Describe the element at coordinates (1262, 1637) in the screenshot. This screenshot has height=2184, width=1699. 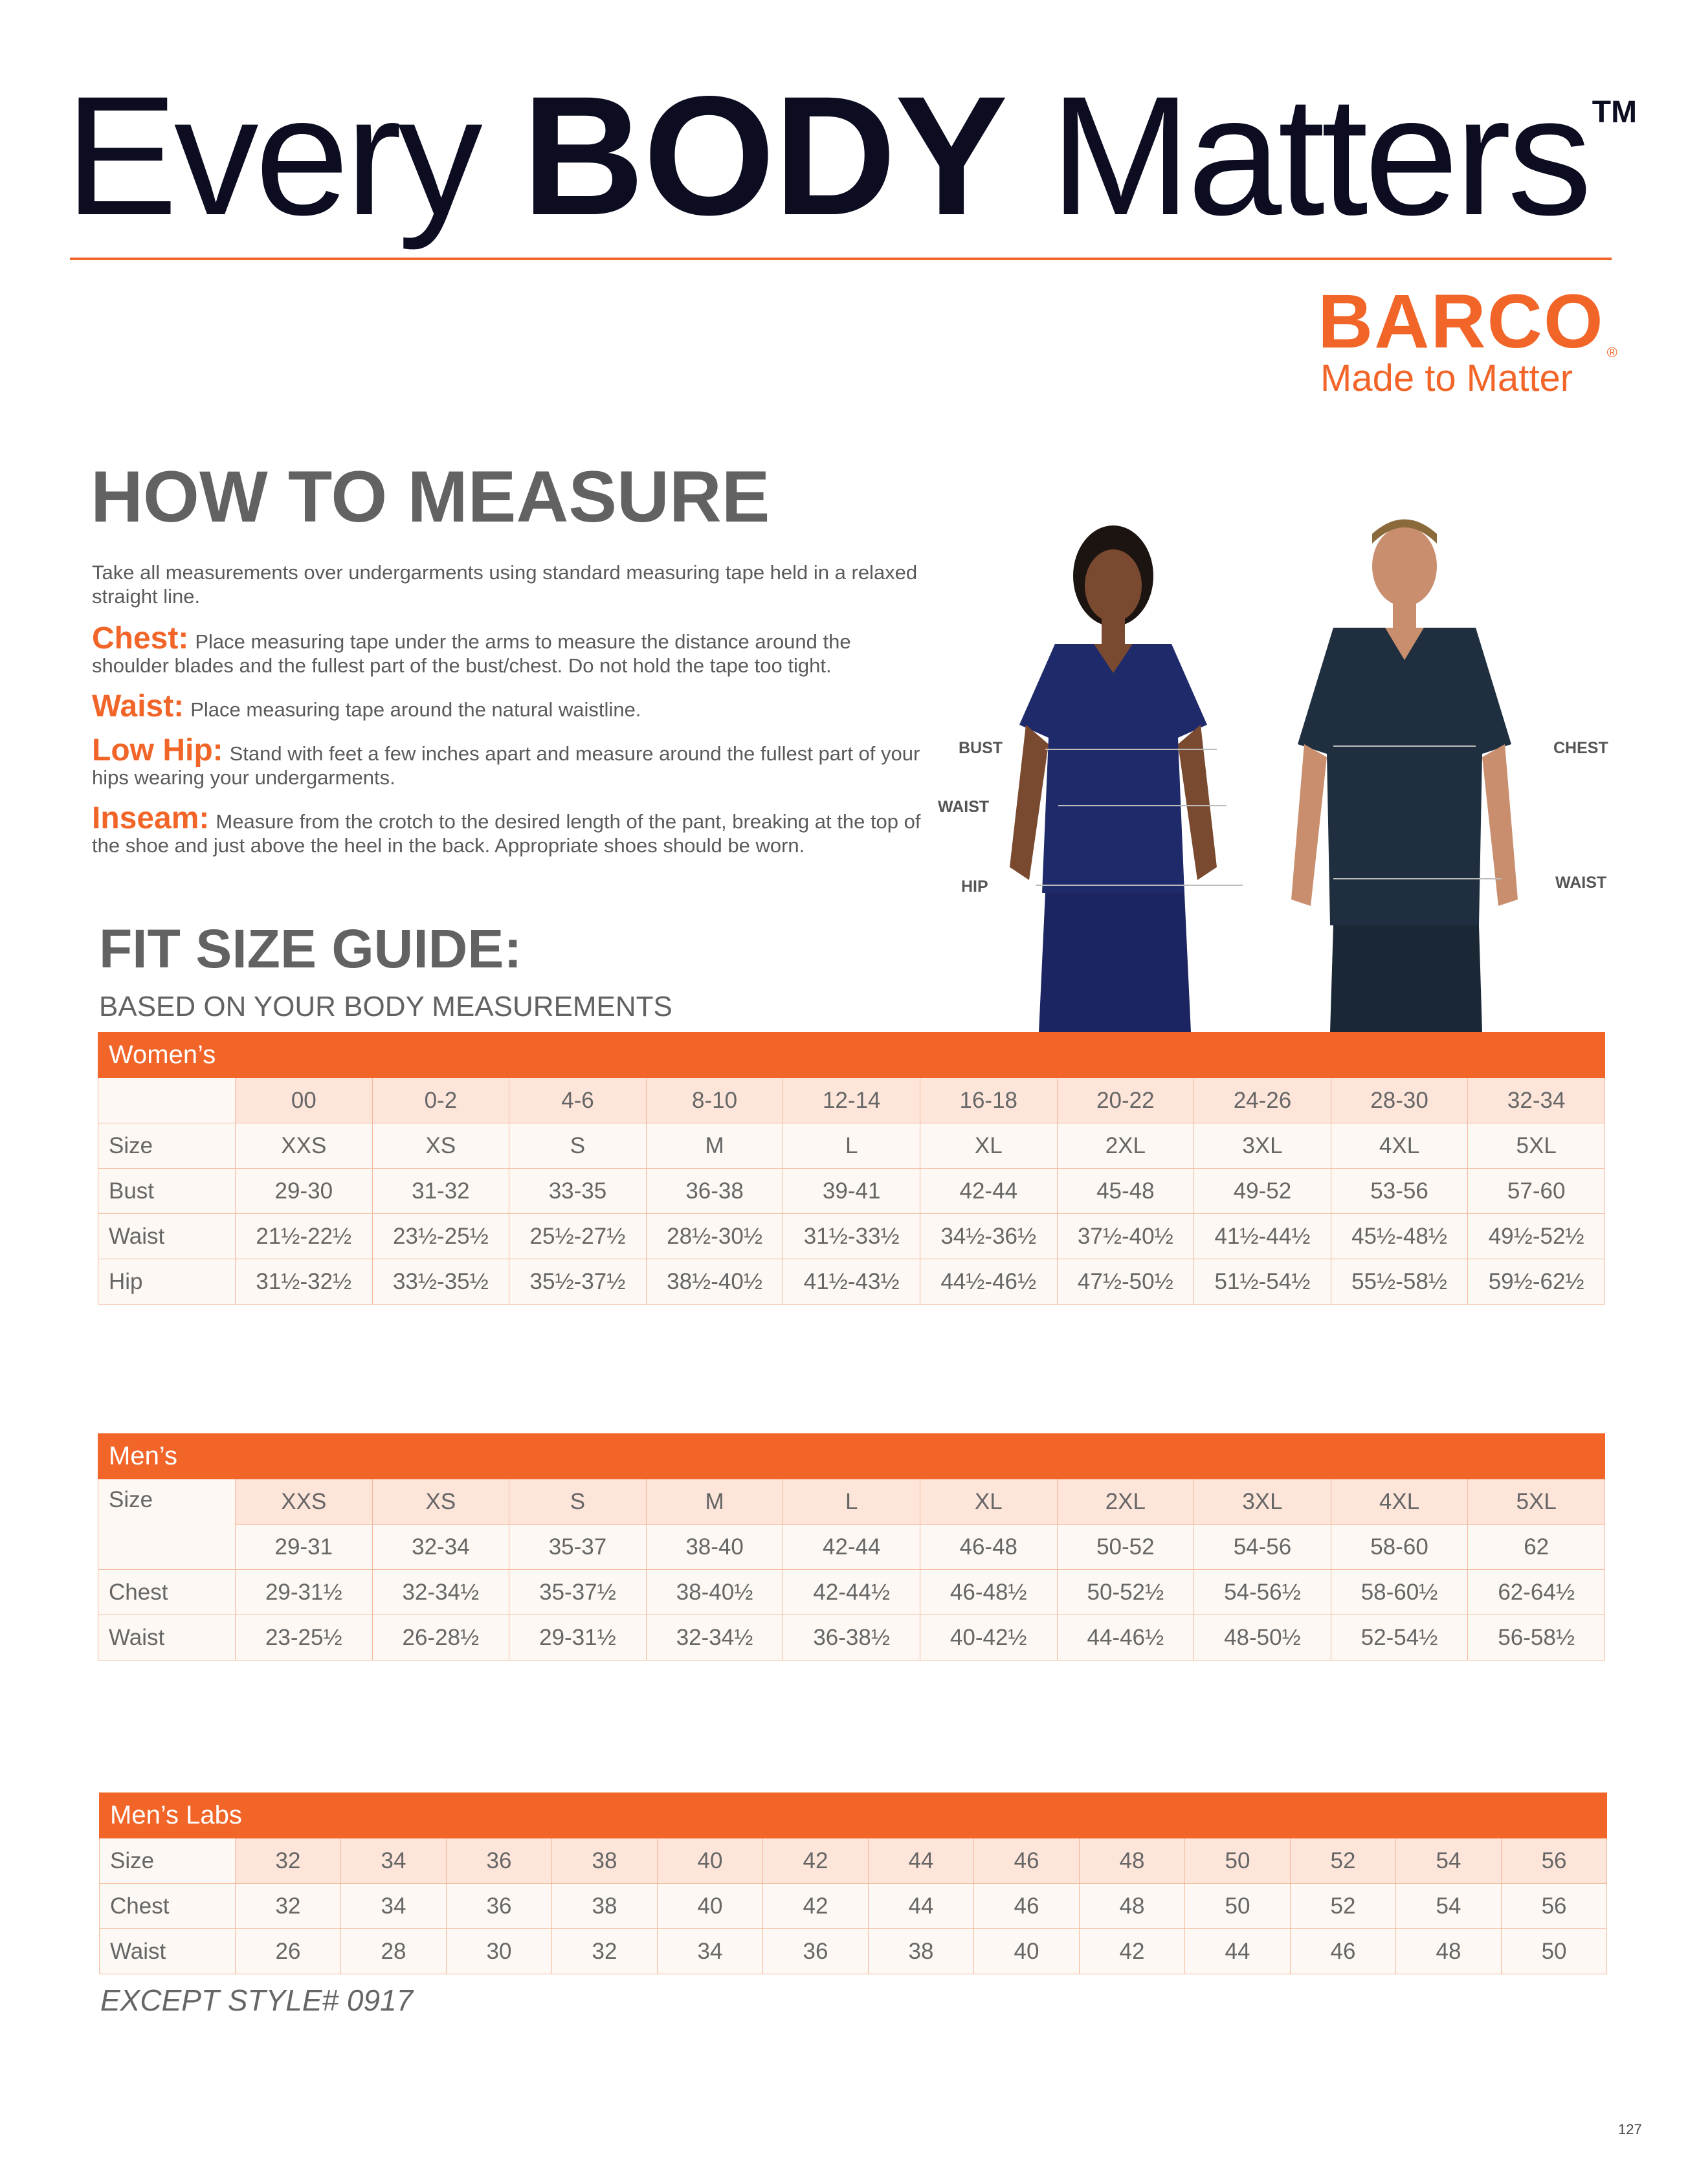
I see `table-cell: 48-50½` at that location.